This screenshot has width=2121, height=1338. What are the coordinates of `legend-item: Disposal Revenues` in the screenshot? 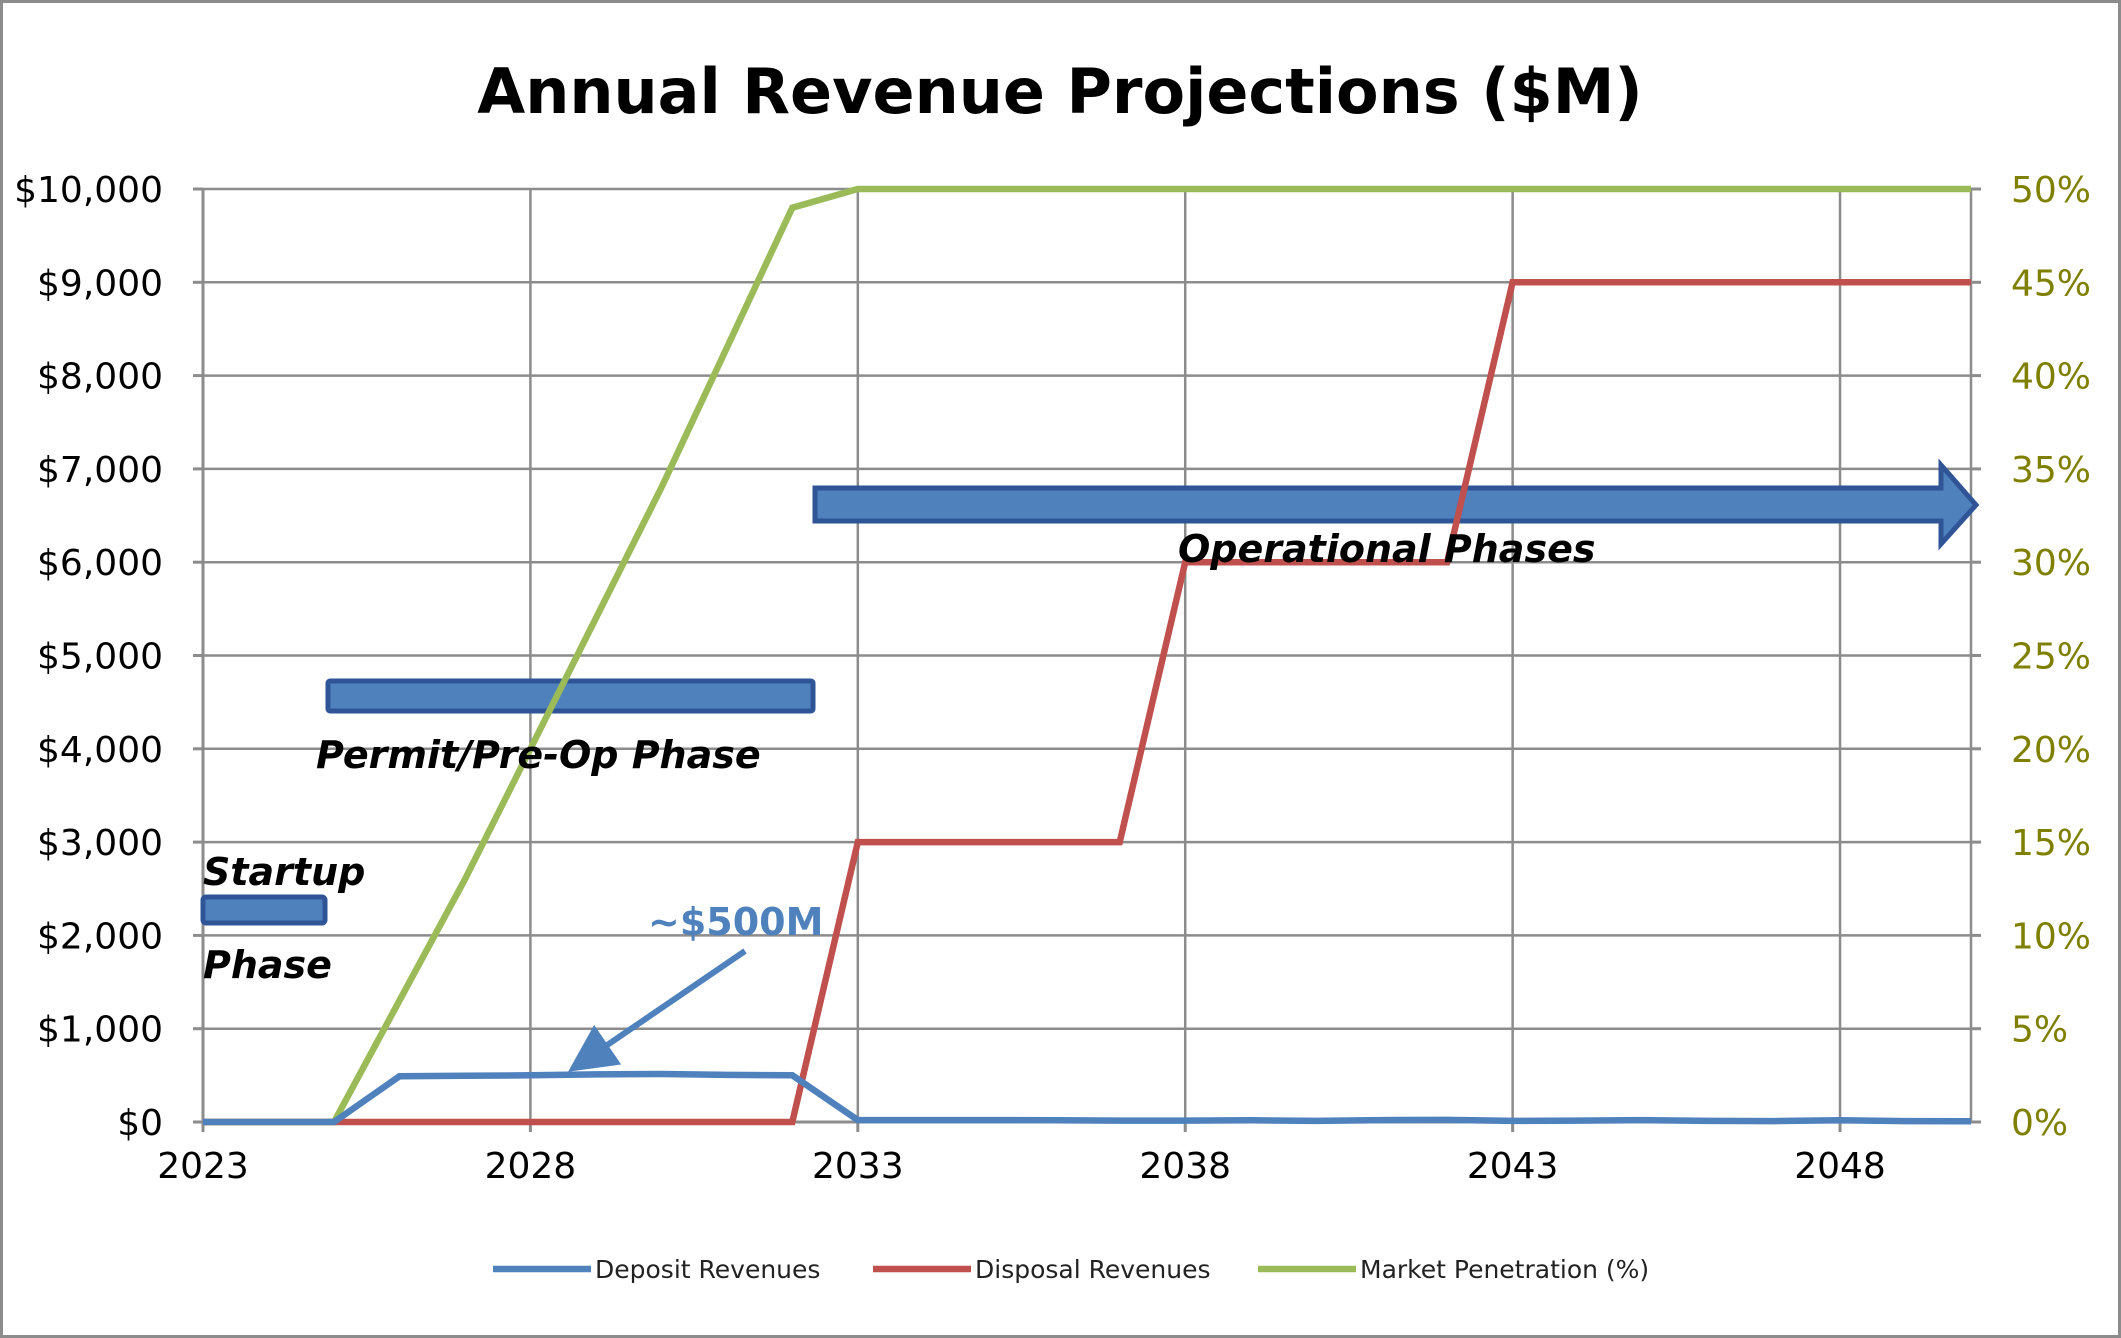 It's located at (1042, 1269).